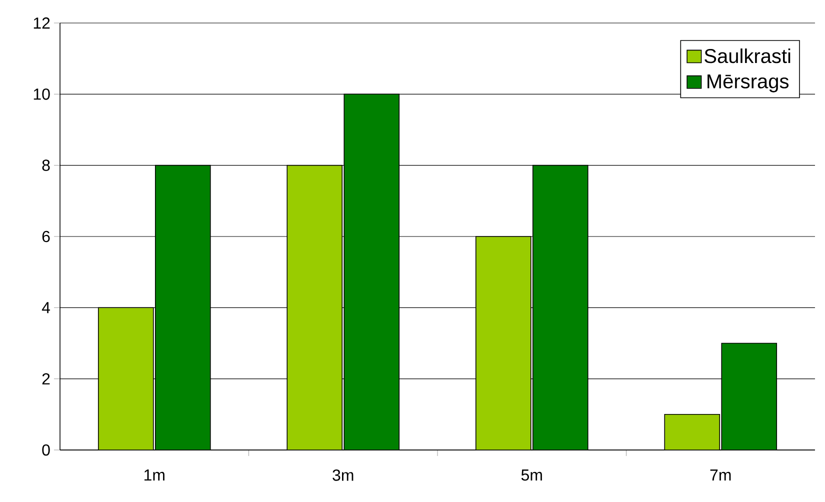 The image size is (825, 502). Describe the element at coordinates (42, 94) in the screenshot. I see `y-tick-label: 10` at that location.